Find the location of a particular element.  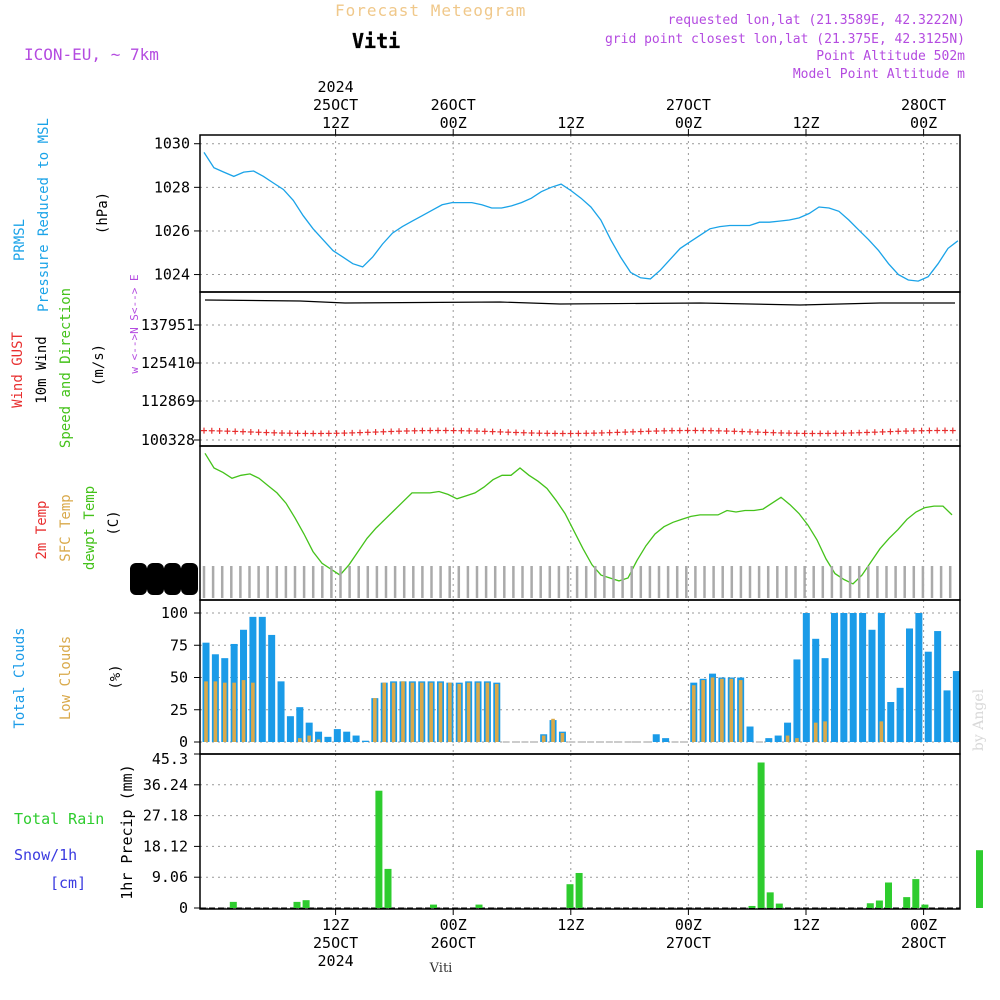

dewpoint-label: dewpt Temp is located at coordinates (90, 528).